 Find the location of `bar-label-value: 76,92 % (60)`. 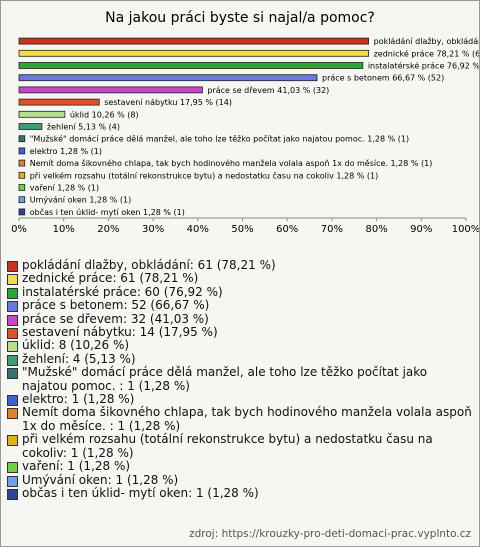

bar-label-value: 76,92 % (60) is located at coordinates (463, 65).